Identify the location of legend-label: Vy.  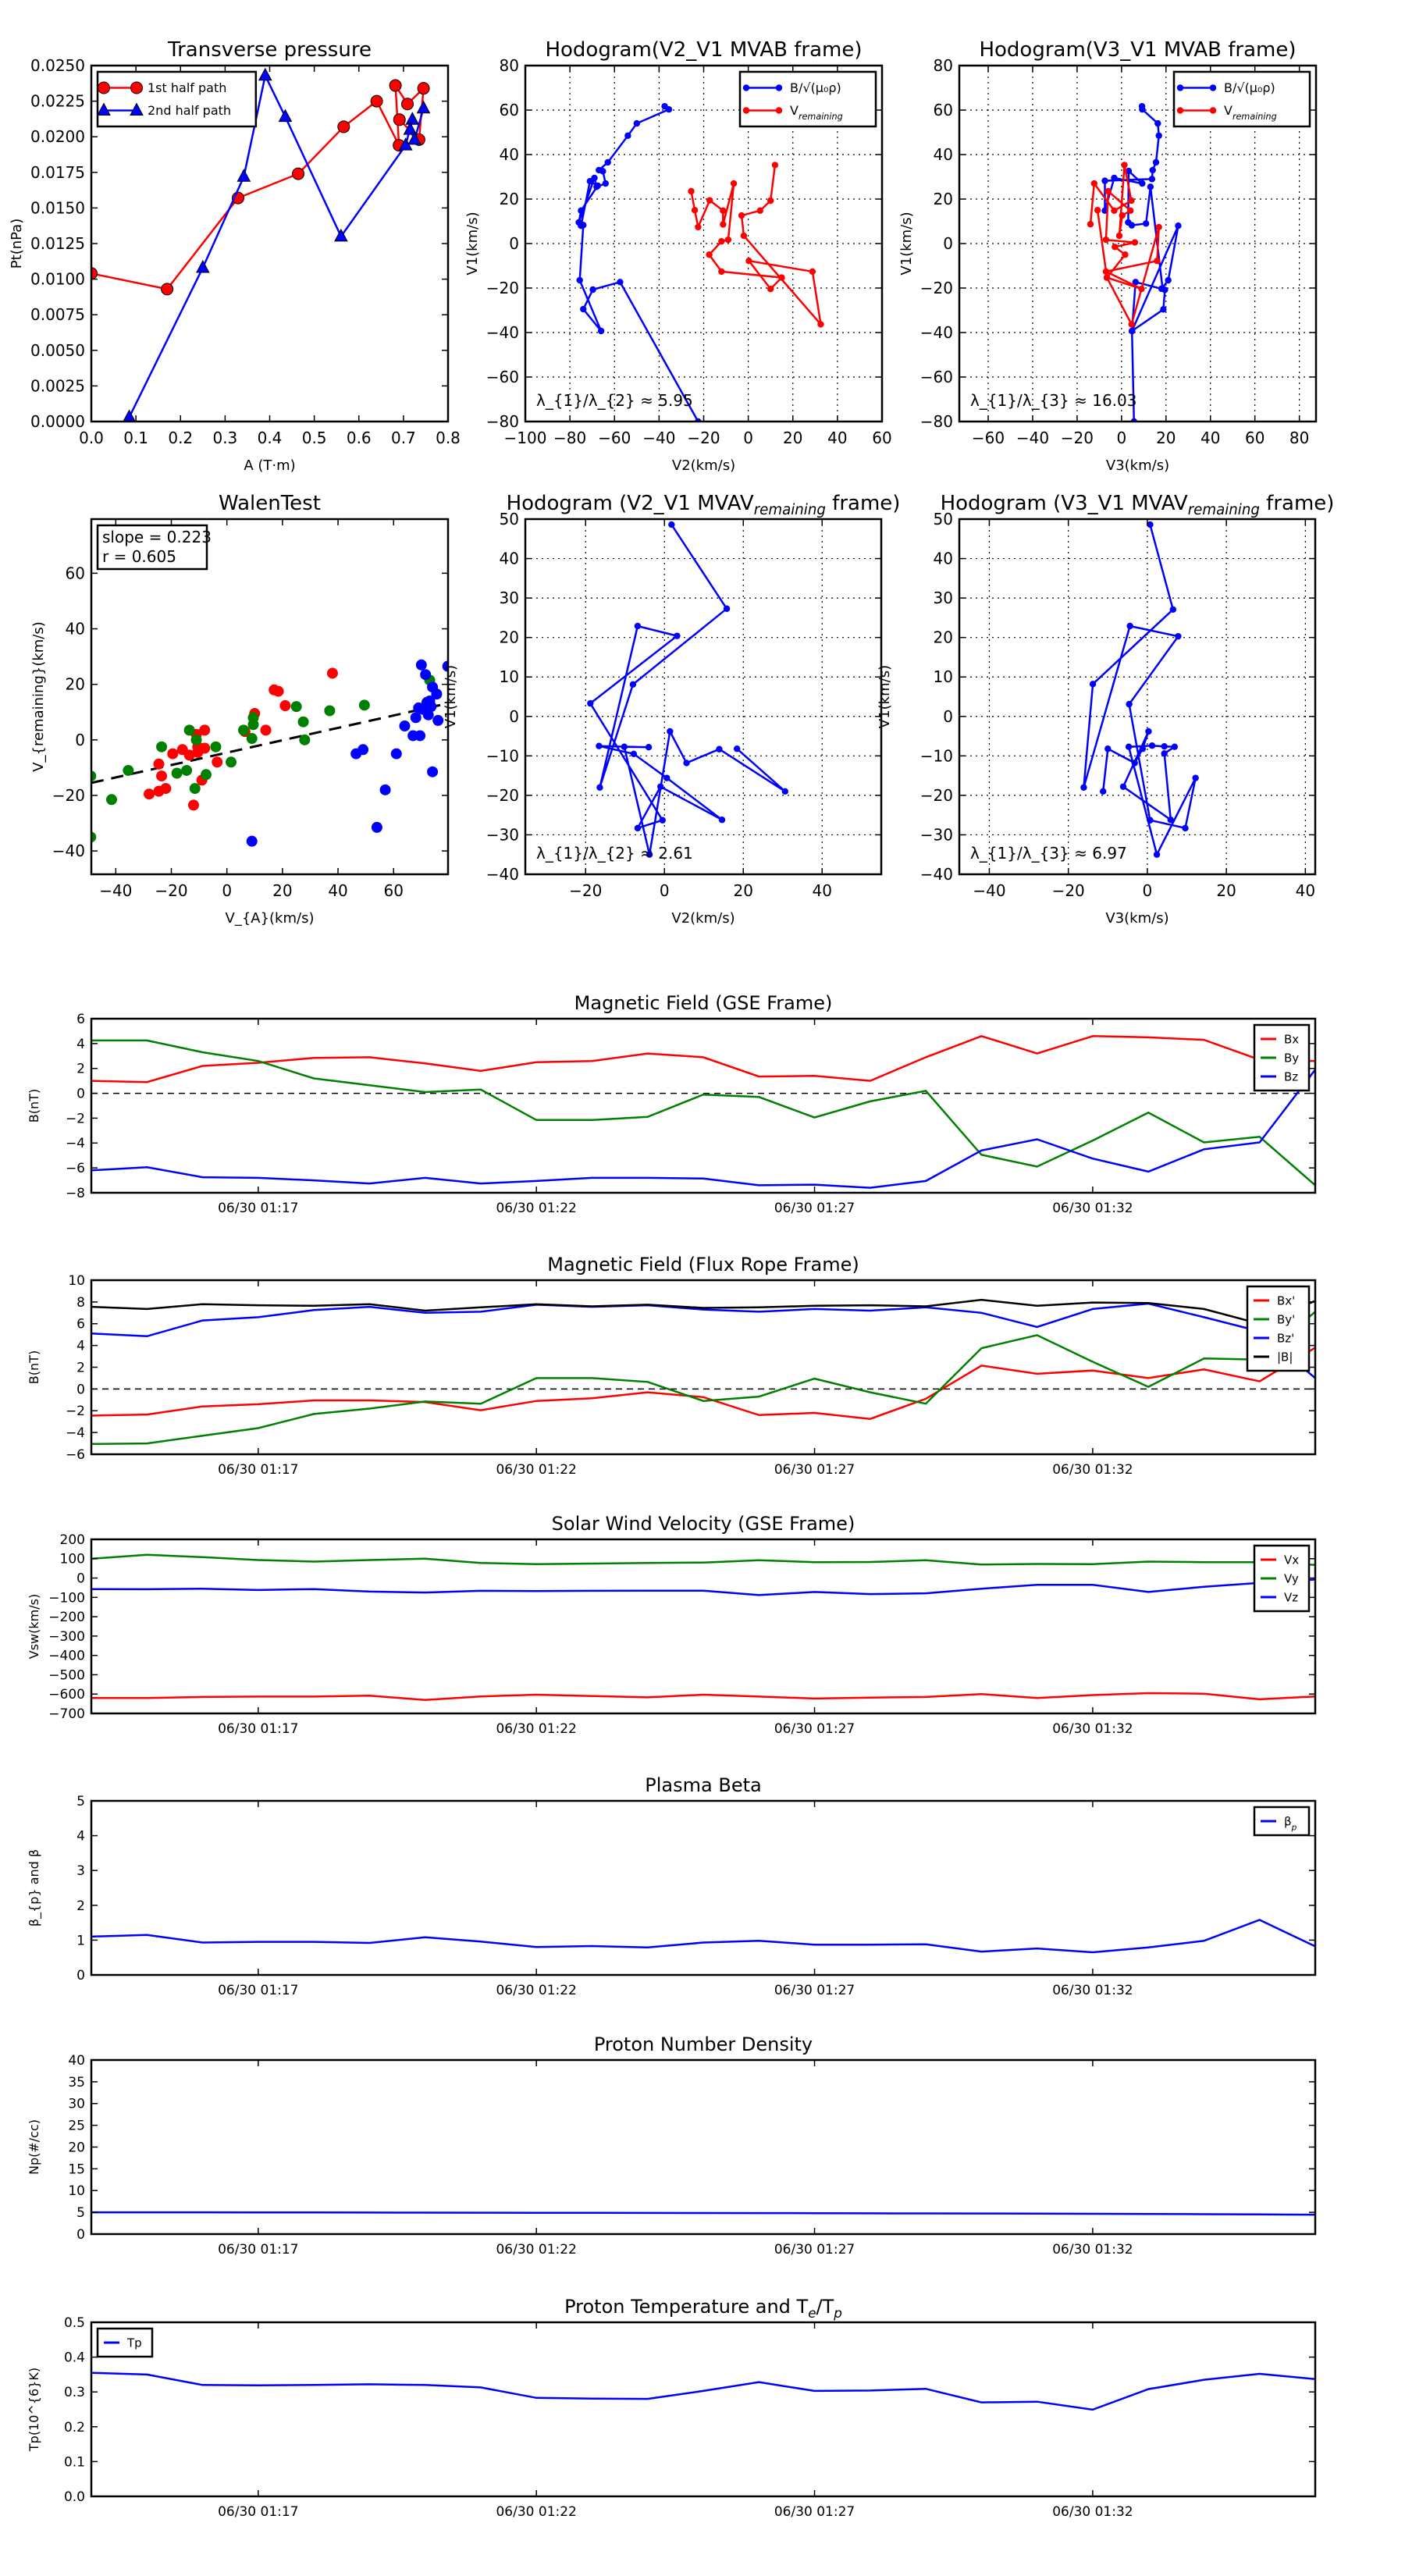
(1291, 1578).